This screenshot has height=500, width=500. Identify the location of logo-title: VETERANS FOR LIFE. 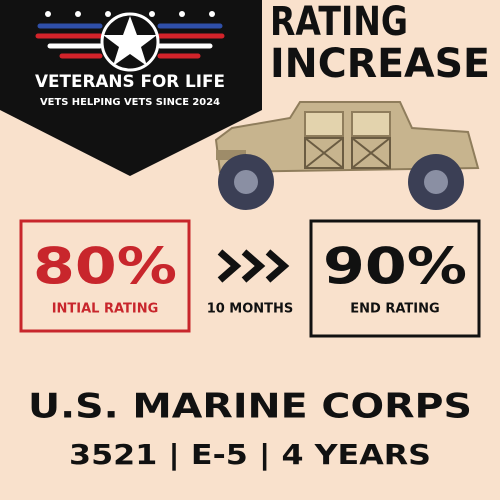
(130, 82).